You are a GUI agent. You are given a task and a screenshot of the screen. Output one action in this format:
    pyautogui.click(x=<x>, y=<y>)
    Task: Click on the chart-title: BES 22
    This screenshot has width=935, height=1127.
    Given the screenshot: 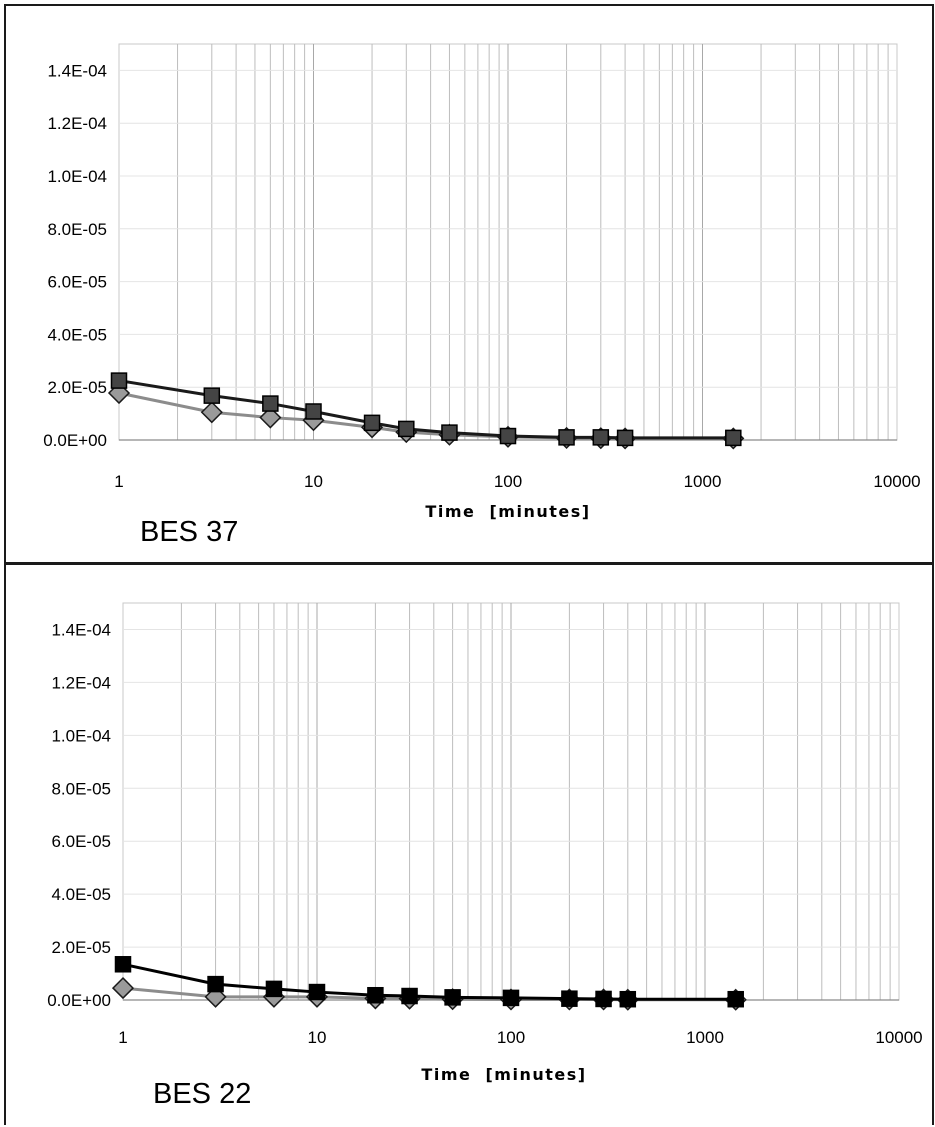 What is the action you would take?
    pyautogui.click(x=202, y=1094)
    